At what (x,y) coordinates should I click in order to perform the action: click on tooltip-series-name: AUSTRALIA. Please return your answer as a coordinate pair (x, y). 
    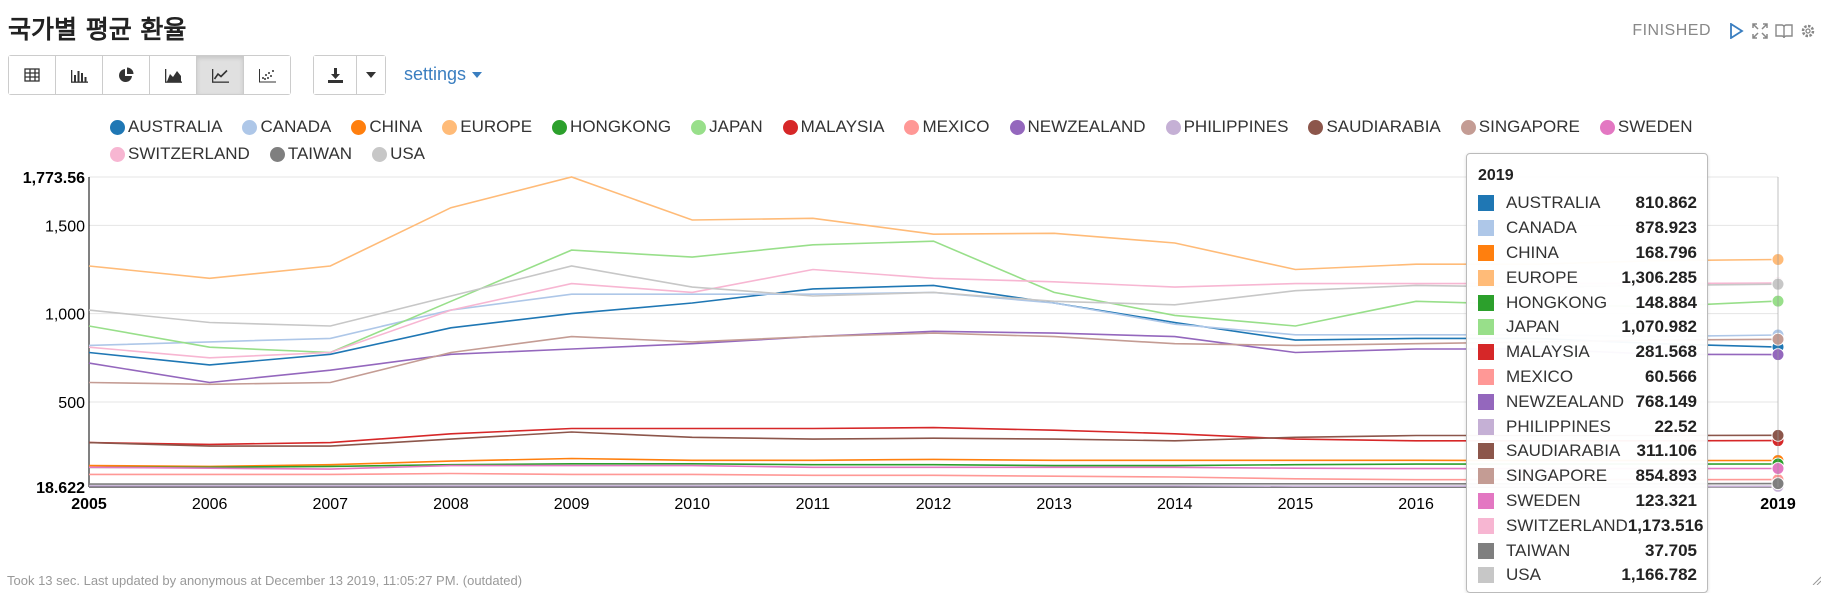
    Looking at the image, I should click on (1553, 203).